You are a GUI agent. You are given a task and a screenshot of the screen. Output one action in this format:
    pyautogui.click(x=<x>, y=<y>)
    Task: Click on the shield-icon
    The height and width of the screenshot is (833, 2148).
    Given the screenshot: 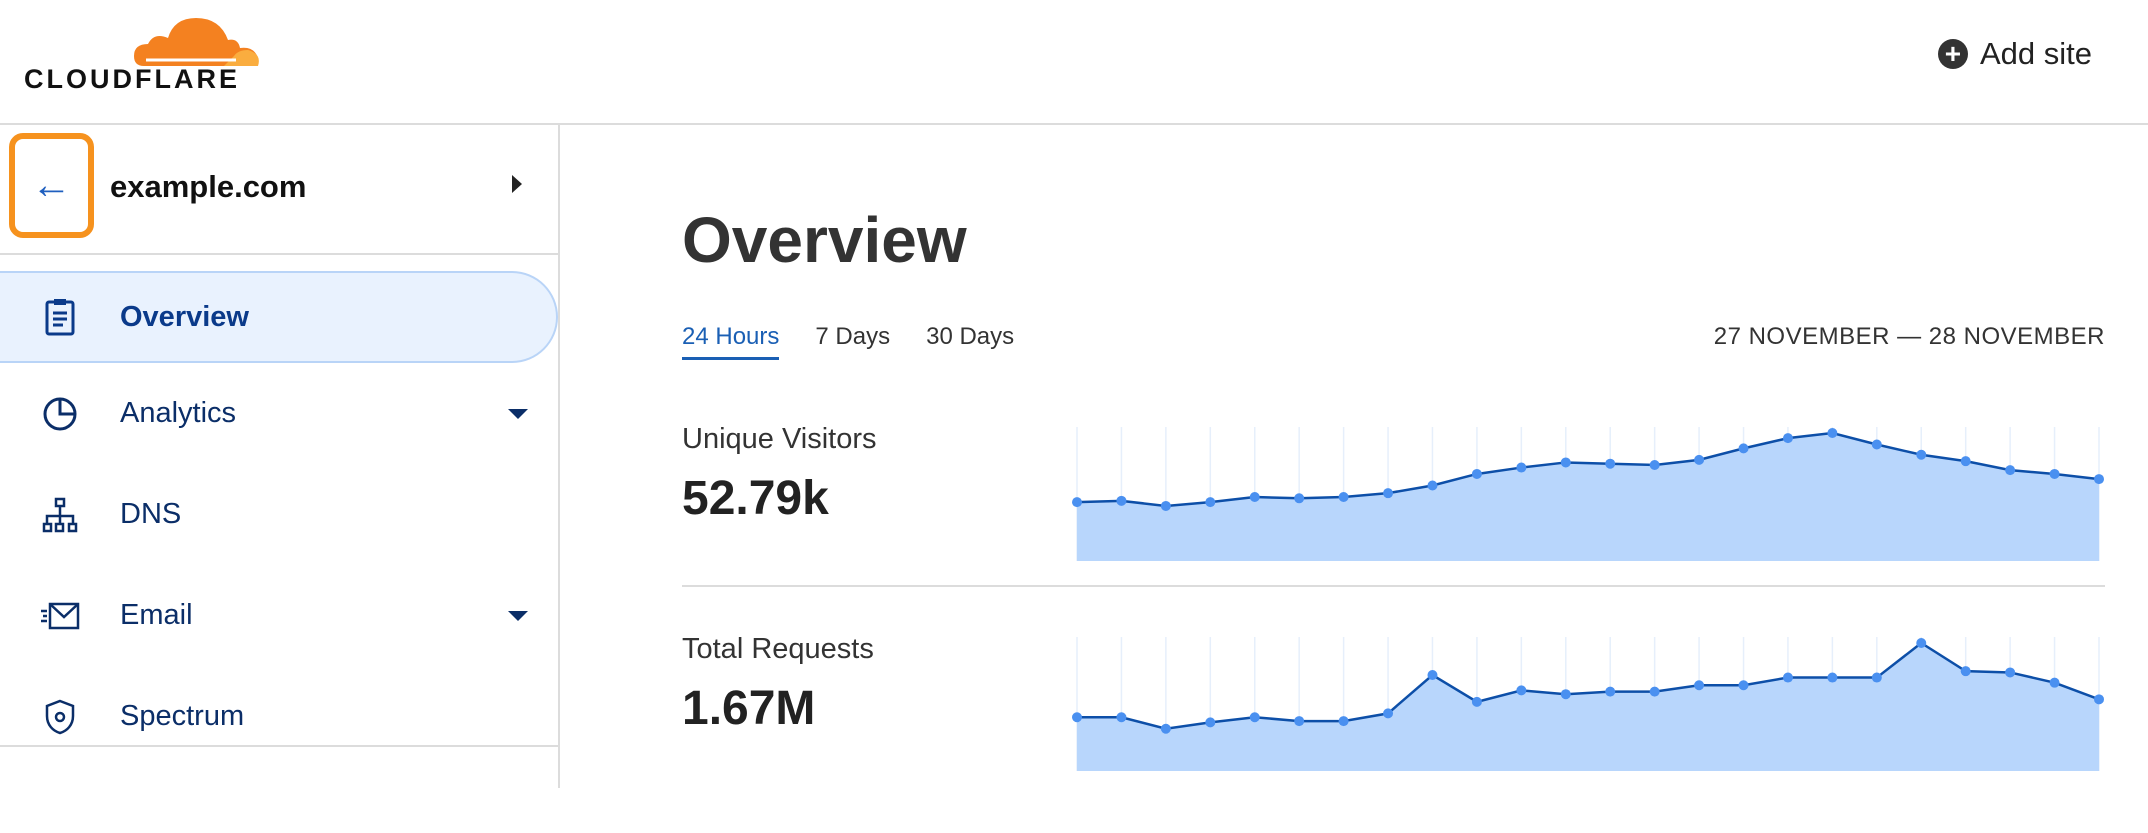 What is the action you would take?
    pyautogui.click(x=60, y=717)
    